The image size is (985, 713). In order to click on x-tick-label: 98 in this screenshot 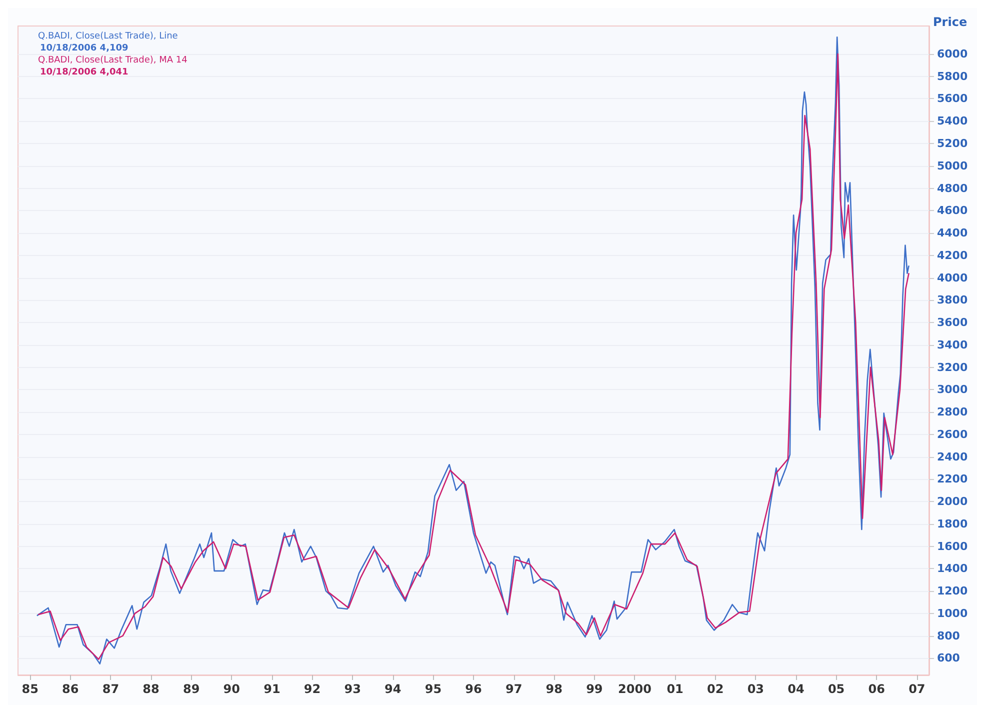, I will do `click(554, 689)`.